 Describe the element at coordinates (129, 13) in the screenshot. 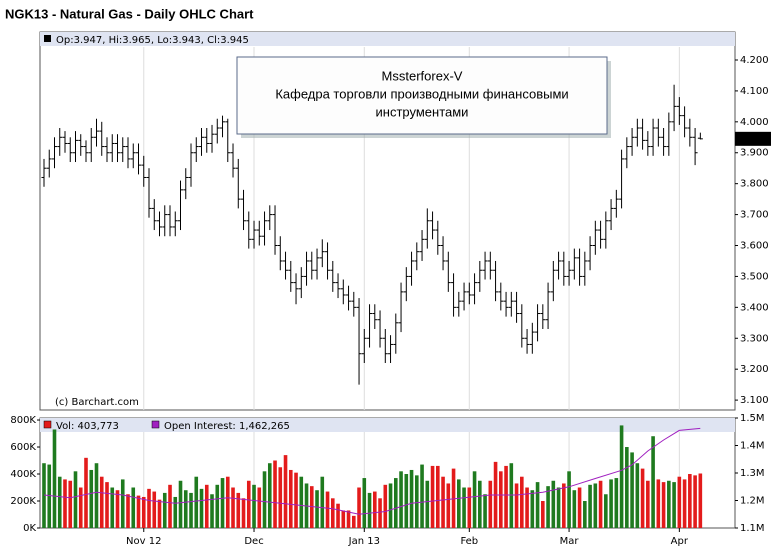

I see `chart-title: NGK13 - Natural Gas - Daily OHLC Chart` at that location.